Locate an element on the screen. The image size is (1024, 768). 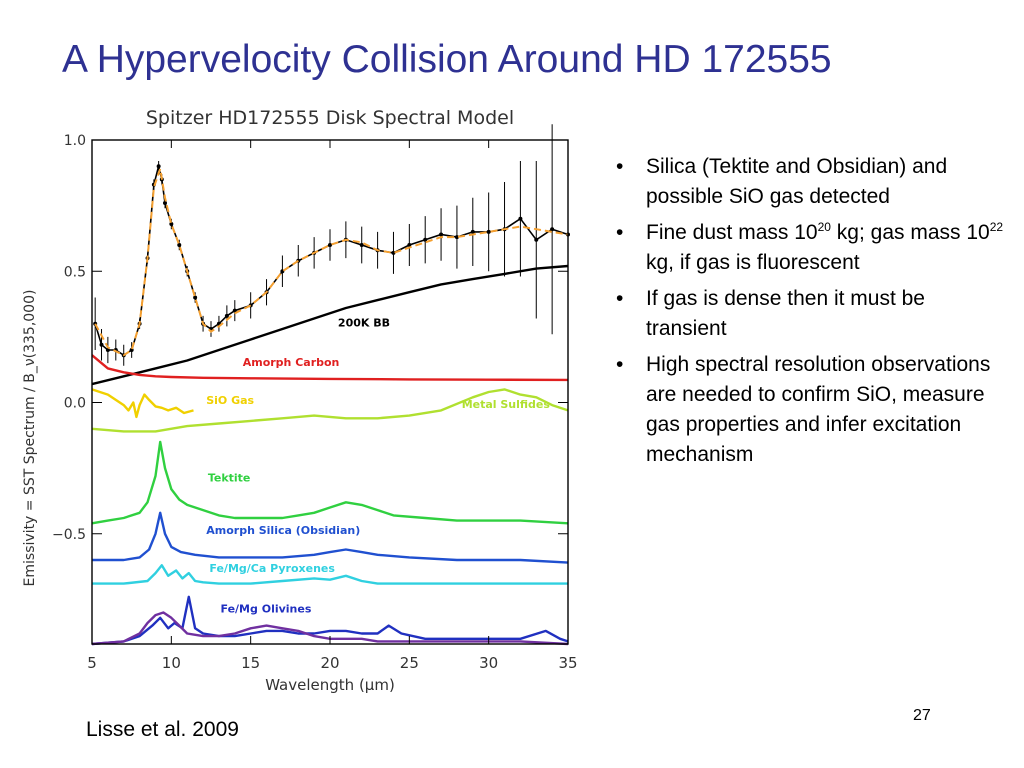
bullet-text: Fine dust mass 10 is located at coordinates (732, 232).